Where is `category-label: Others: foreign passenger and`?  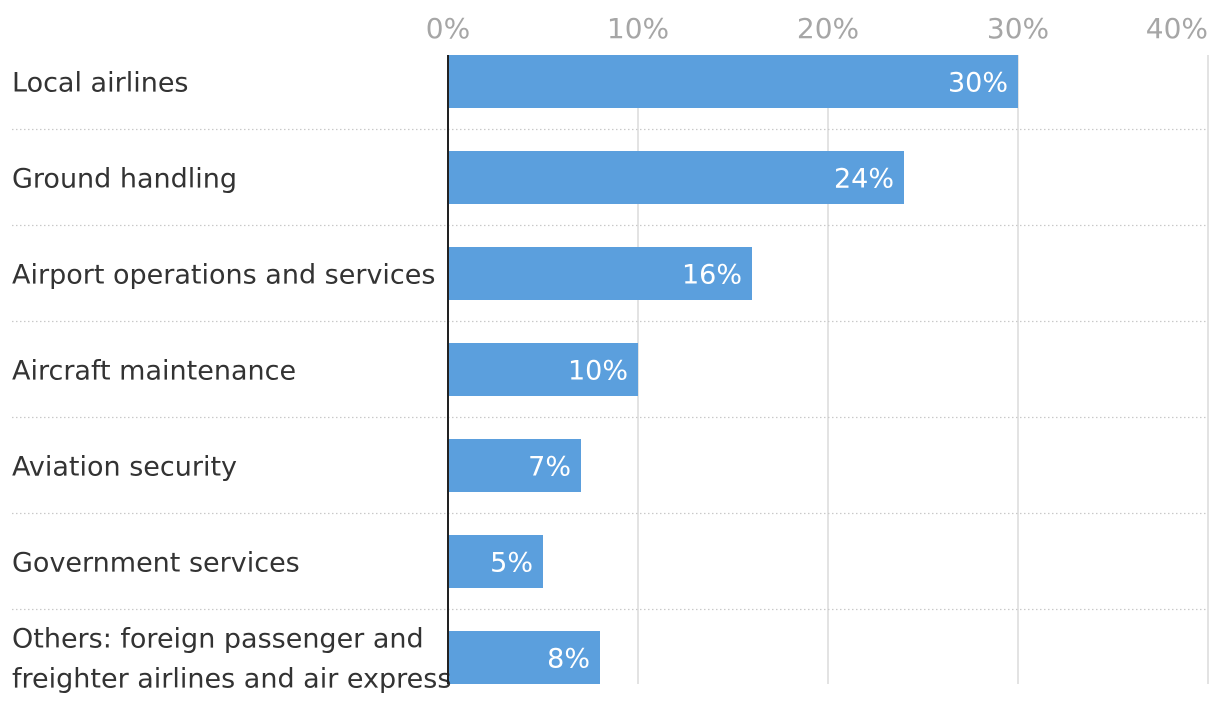 category-label: Others: foreign passenger and is located at coordinates (218, 639).